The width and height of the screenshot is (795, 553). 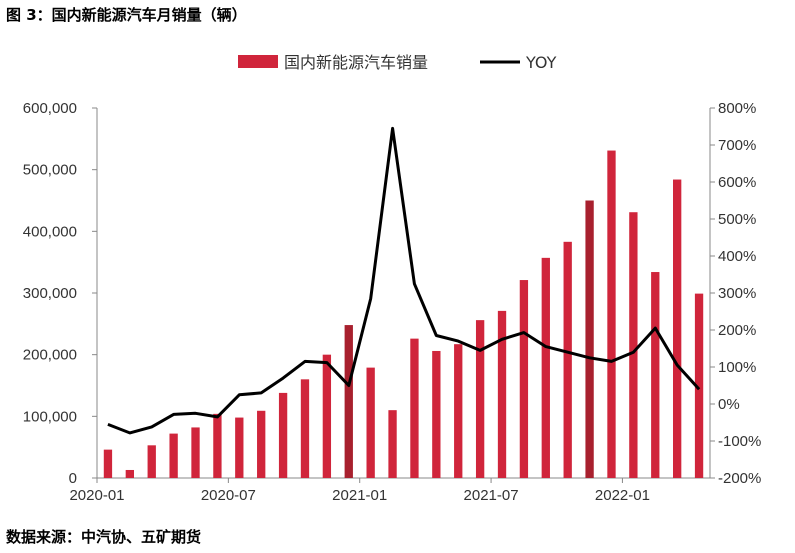 I want to click on x-tick-label: 2021-07, so click(x=491, y=495).